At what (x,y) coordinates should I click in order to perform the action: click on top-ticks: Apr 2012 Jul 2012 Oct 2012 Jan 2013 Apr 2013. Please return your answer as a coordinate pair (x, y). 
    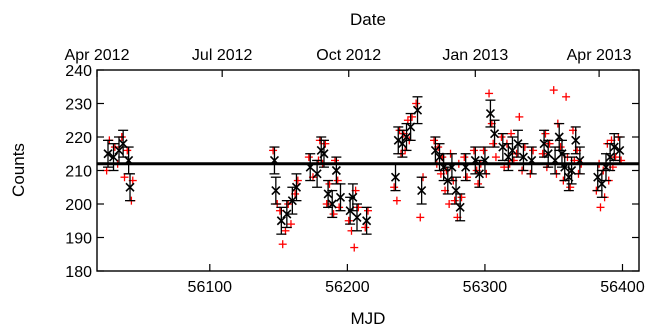
    Looking at the image, I should click on (348, 62).